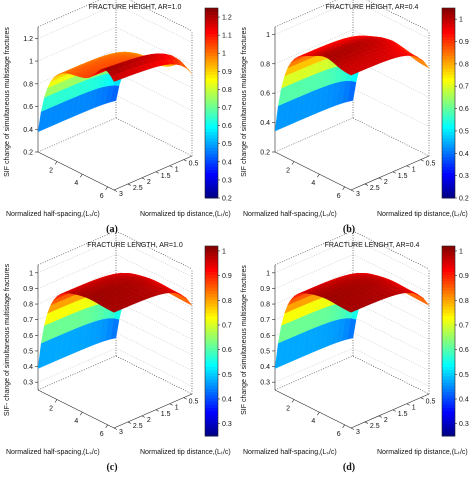  Describe the element at coordinates (464, 276) in the screenshot. I see `colorbar-tick-label: 0.9` at that location.